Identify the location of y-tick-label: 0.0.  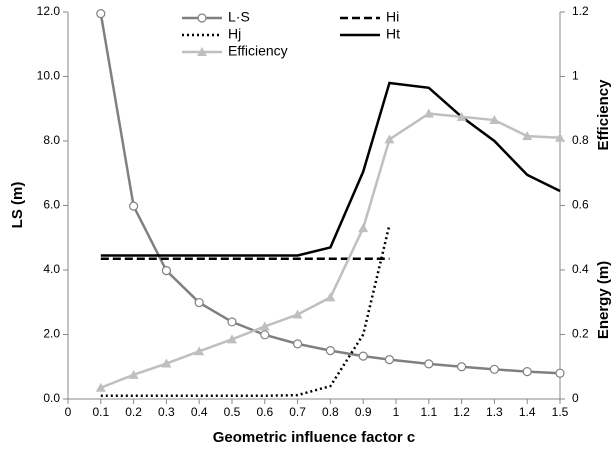
(51, 398).